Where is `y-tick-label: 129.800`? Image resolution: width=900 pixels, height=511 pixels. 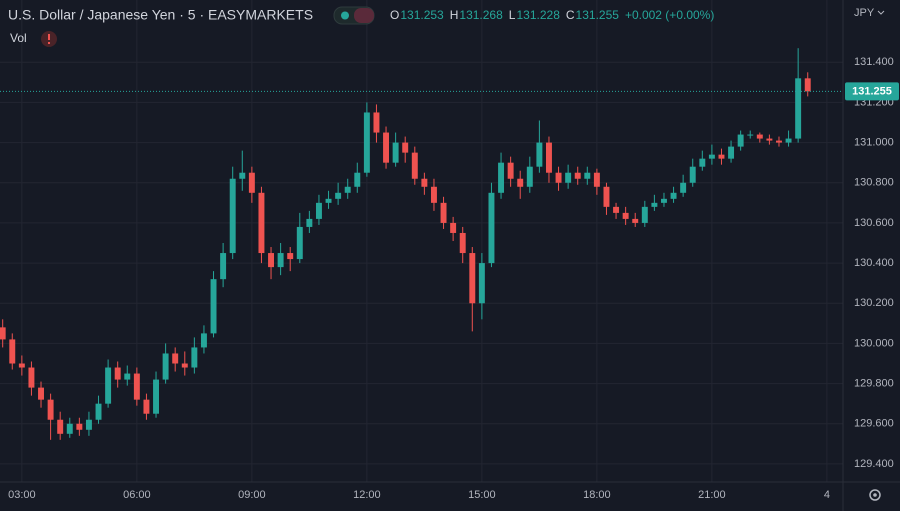
y-tick-label: 129.800 is located at coordinates (874, 383).